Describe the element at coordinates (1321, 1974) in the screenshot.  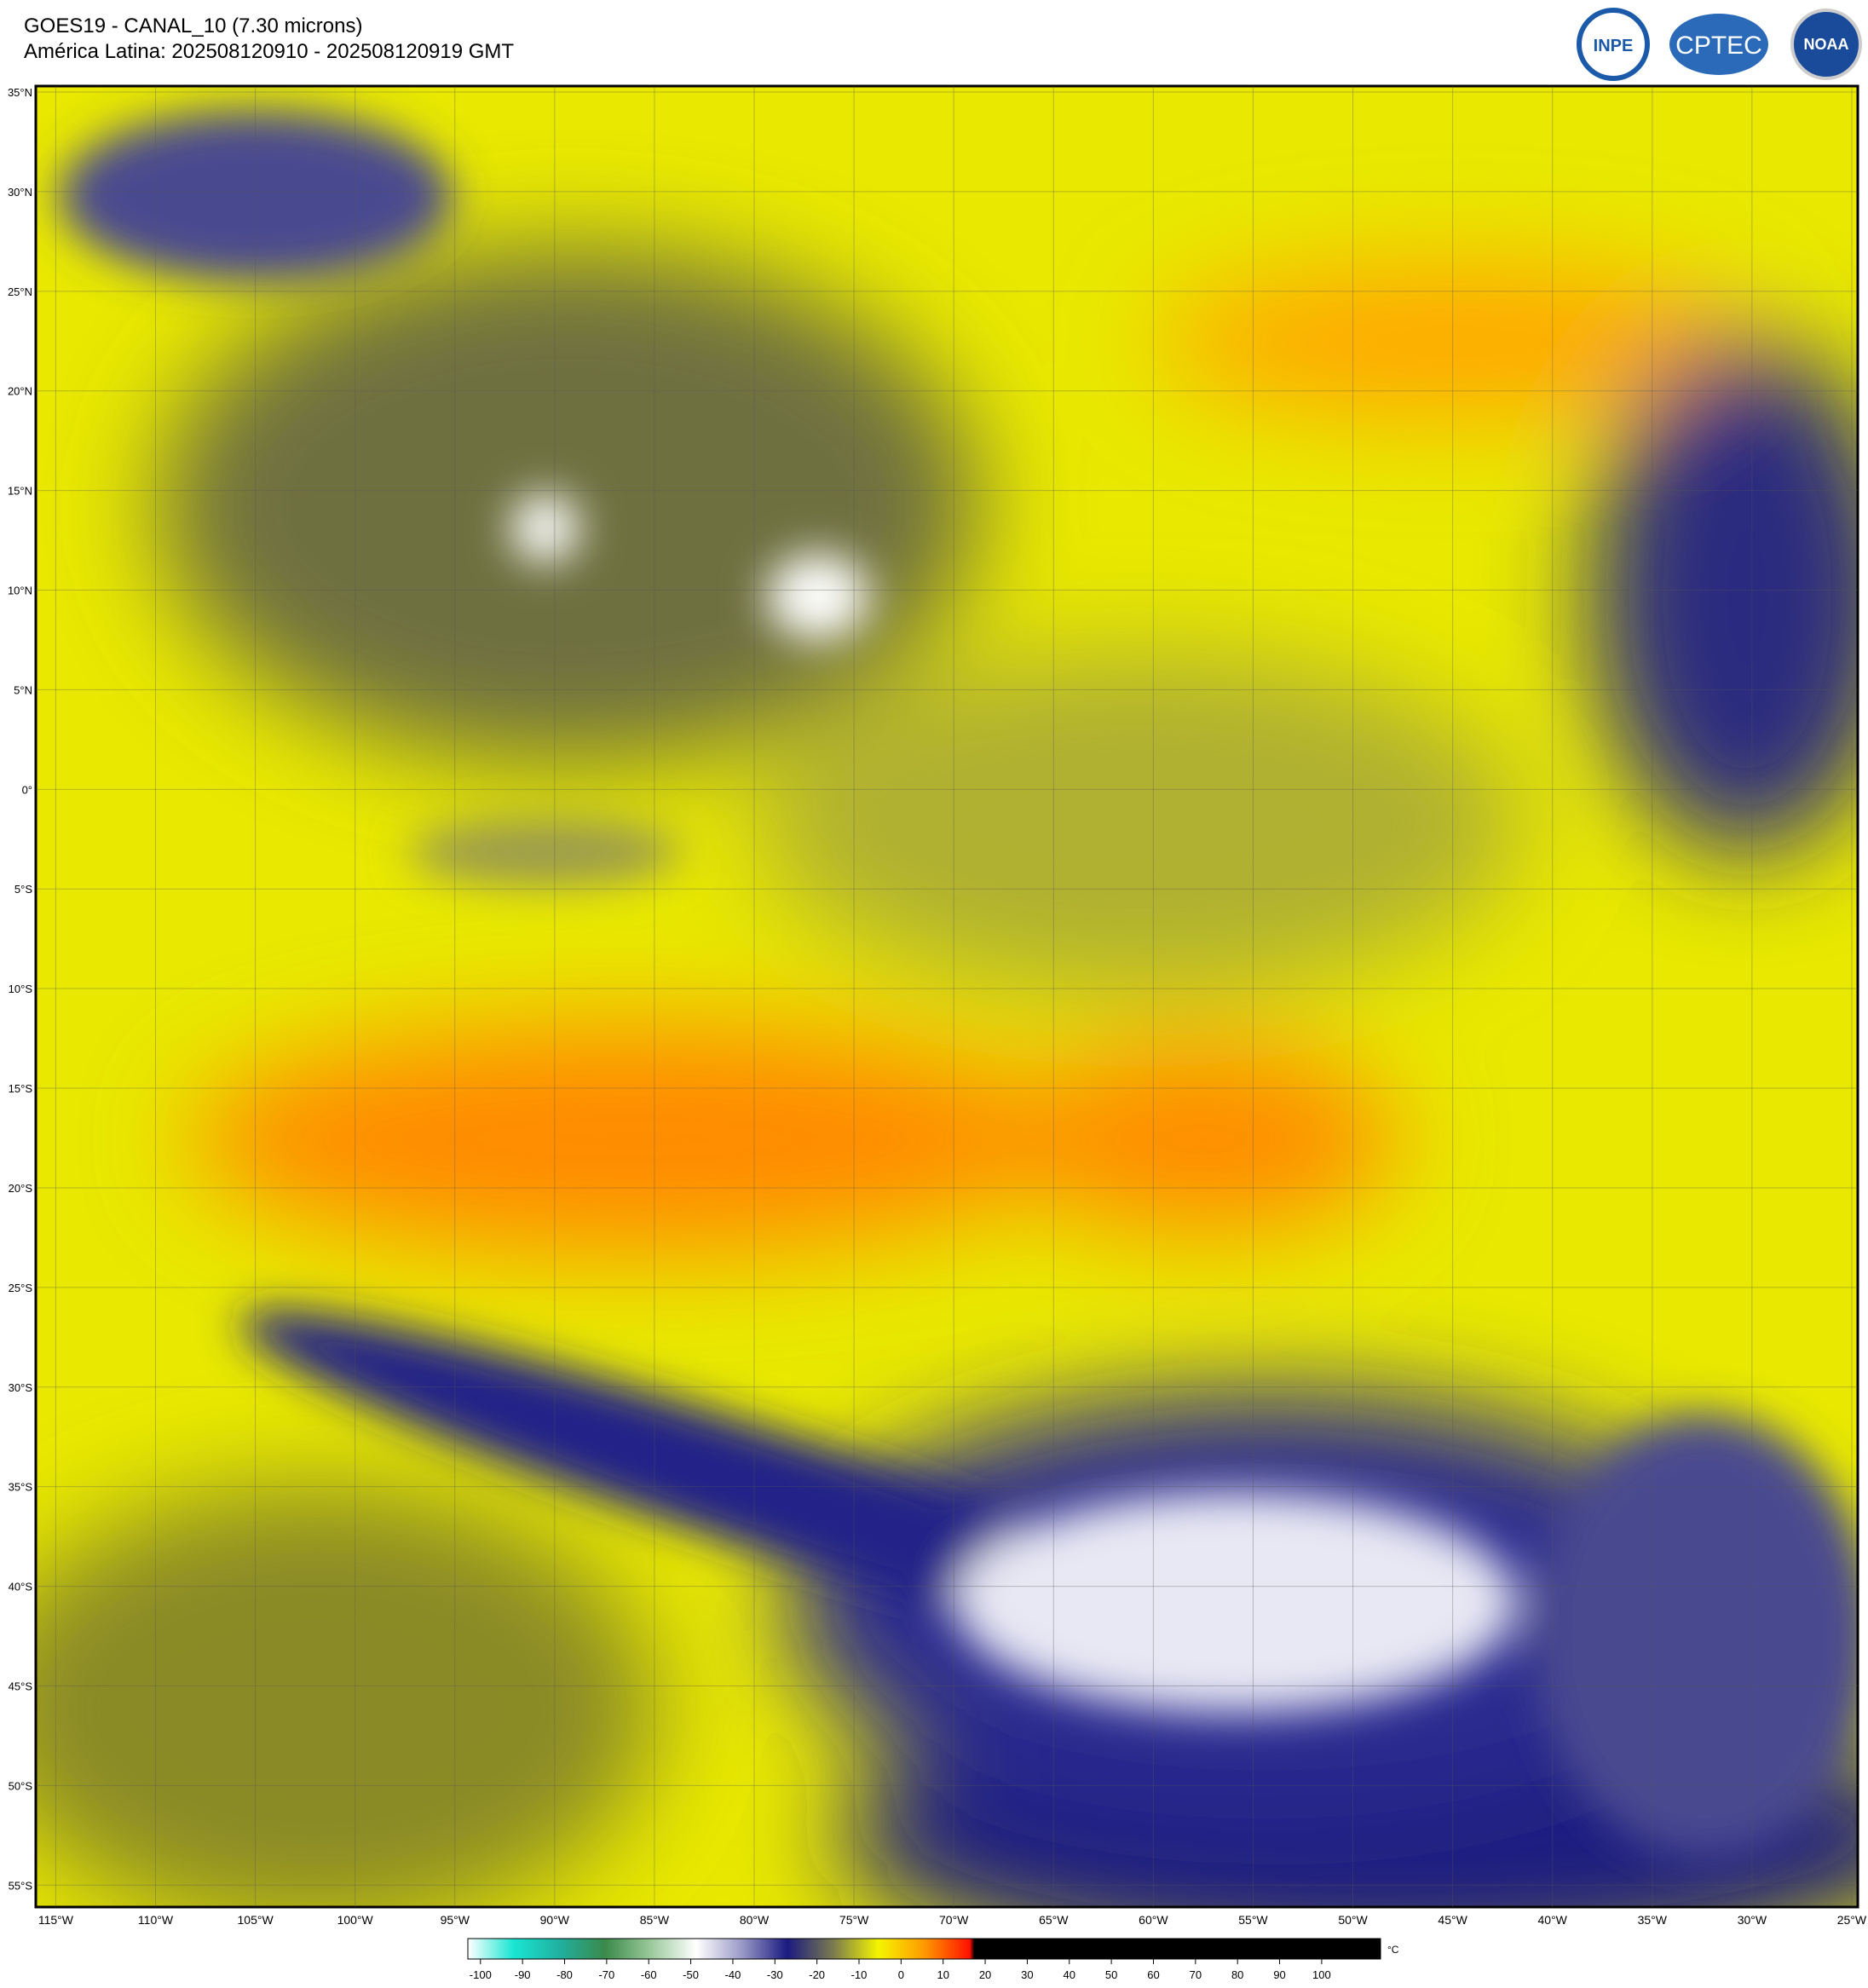
I see `colorbar-label: 100` at that location.